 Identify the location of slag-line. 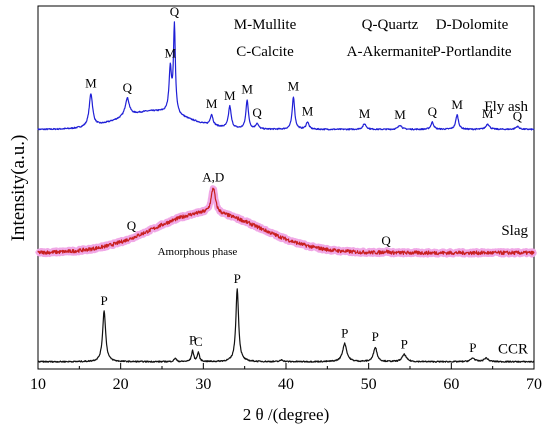
(286, 221).